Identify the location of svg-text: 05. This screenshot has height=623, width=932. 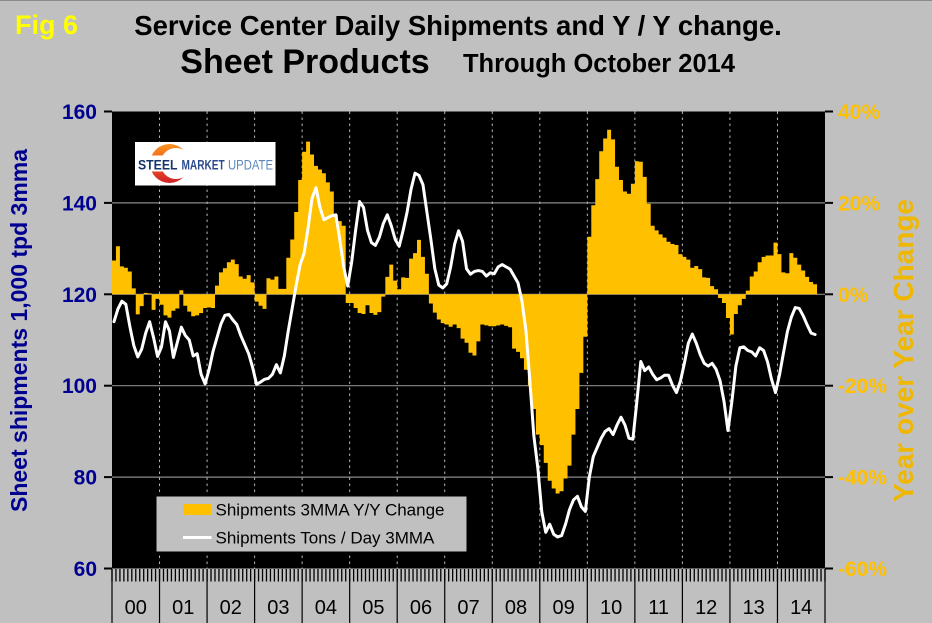
(373, 608).